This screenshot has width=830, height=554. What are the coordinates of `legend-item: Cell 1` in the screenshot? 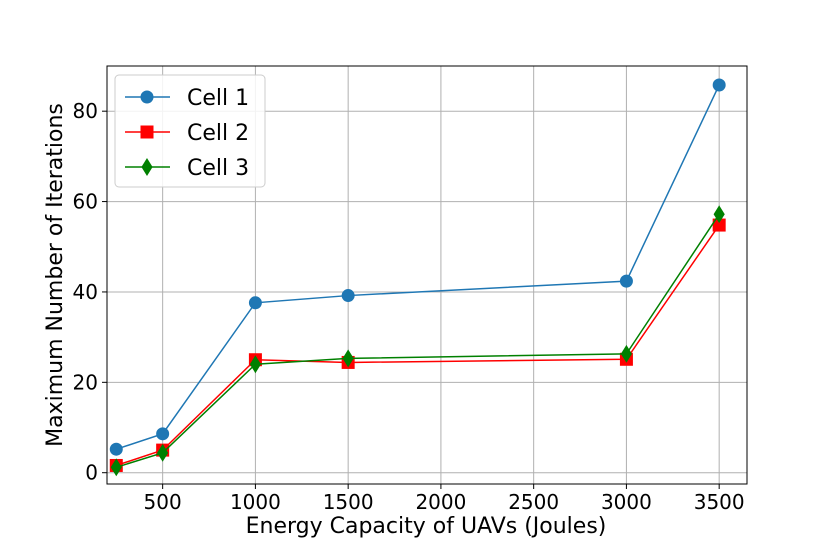 It's located at (187, 98).